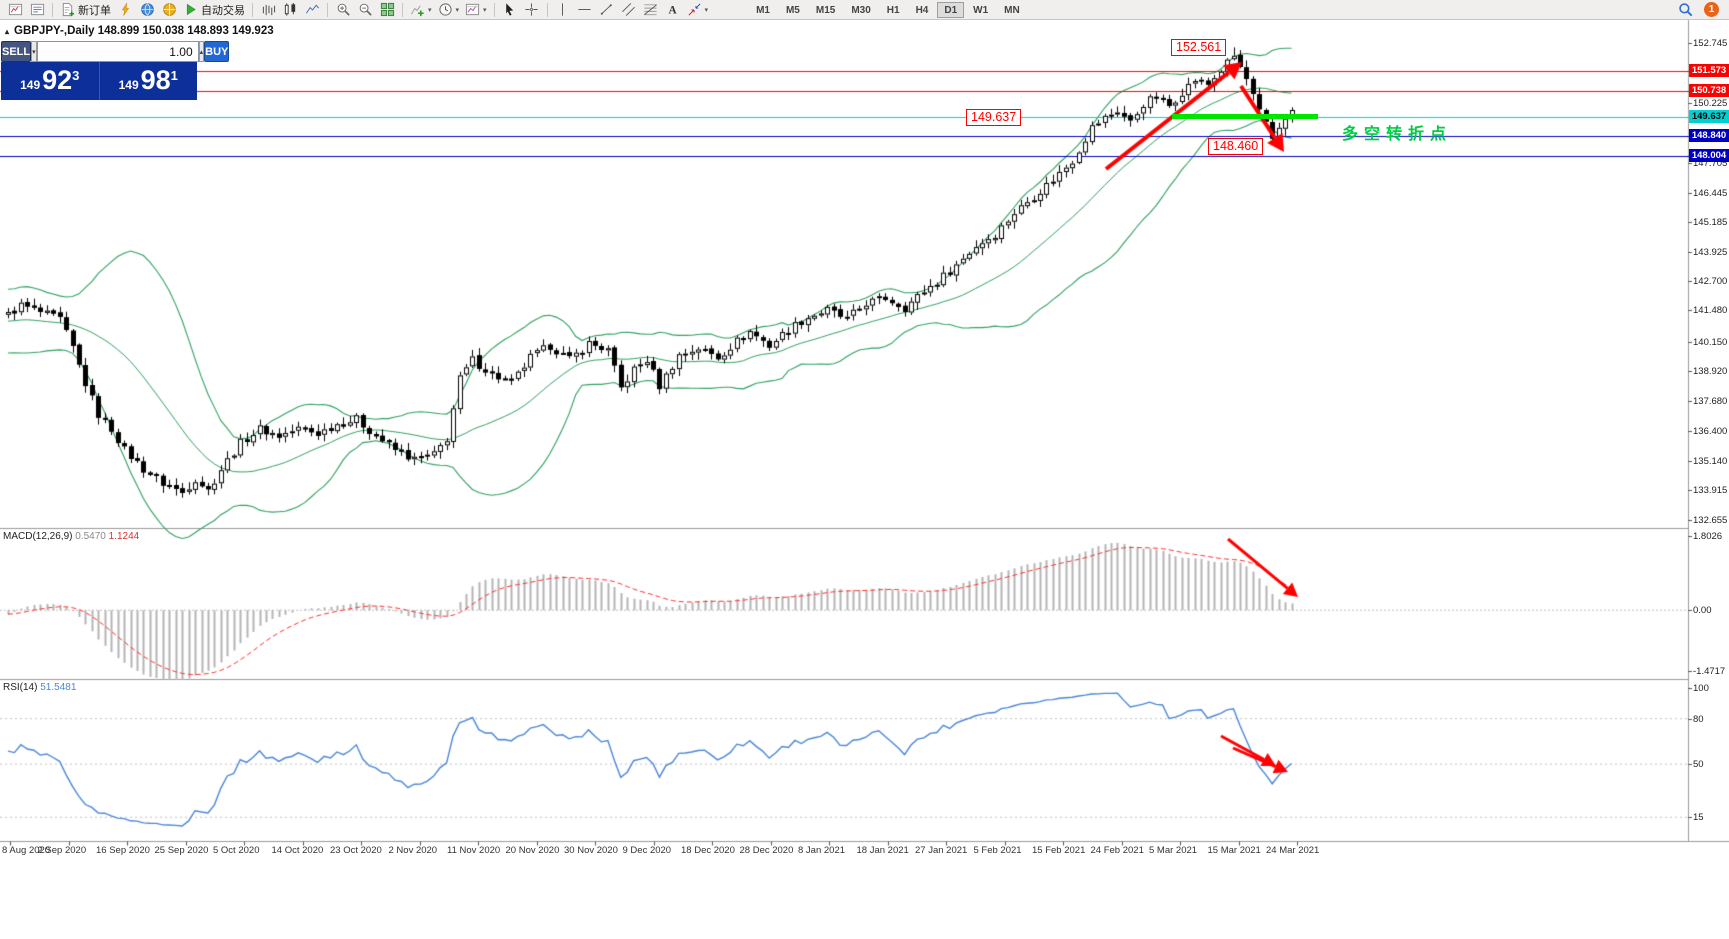 The height and width of the screenshot is (939, 1729). What do you see at coordinates (190, 9) in the screenshot?
I see `auto-trading-icon` at bounding box center [190, 9].